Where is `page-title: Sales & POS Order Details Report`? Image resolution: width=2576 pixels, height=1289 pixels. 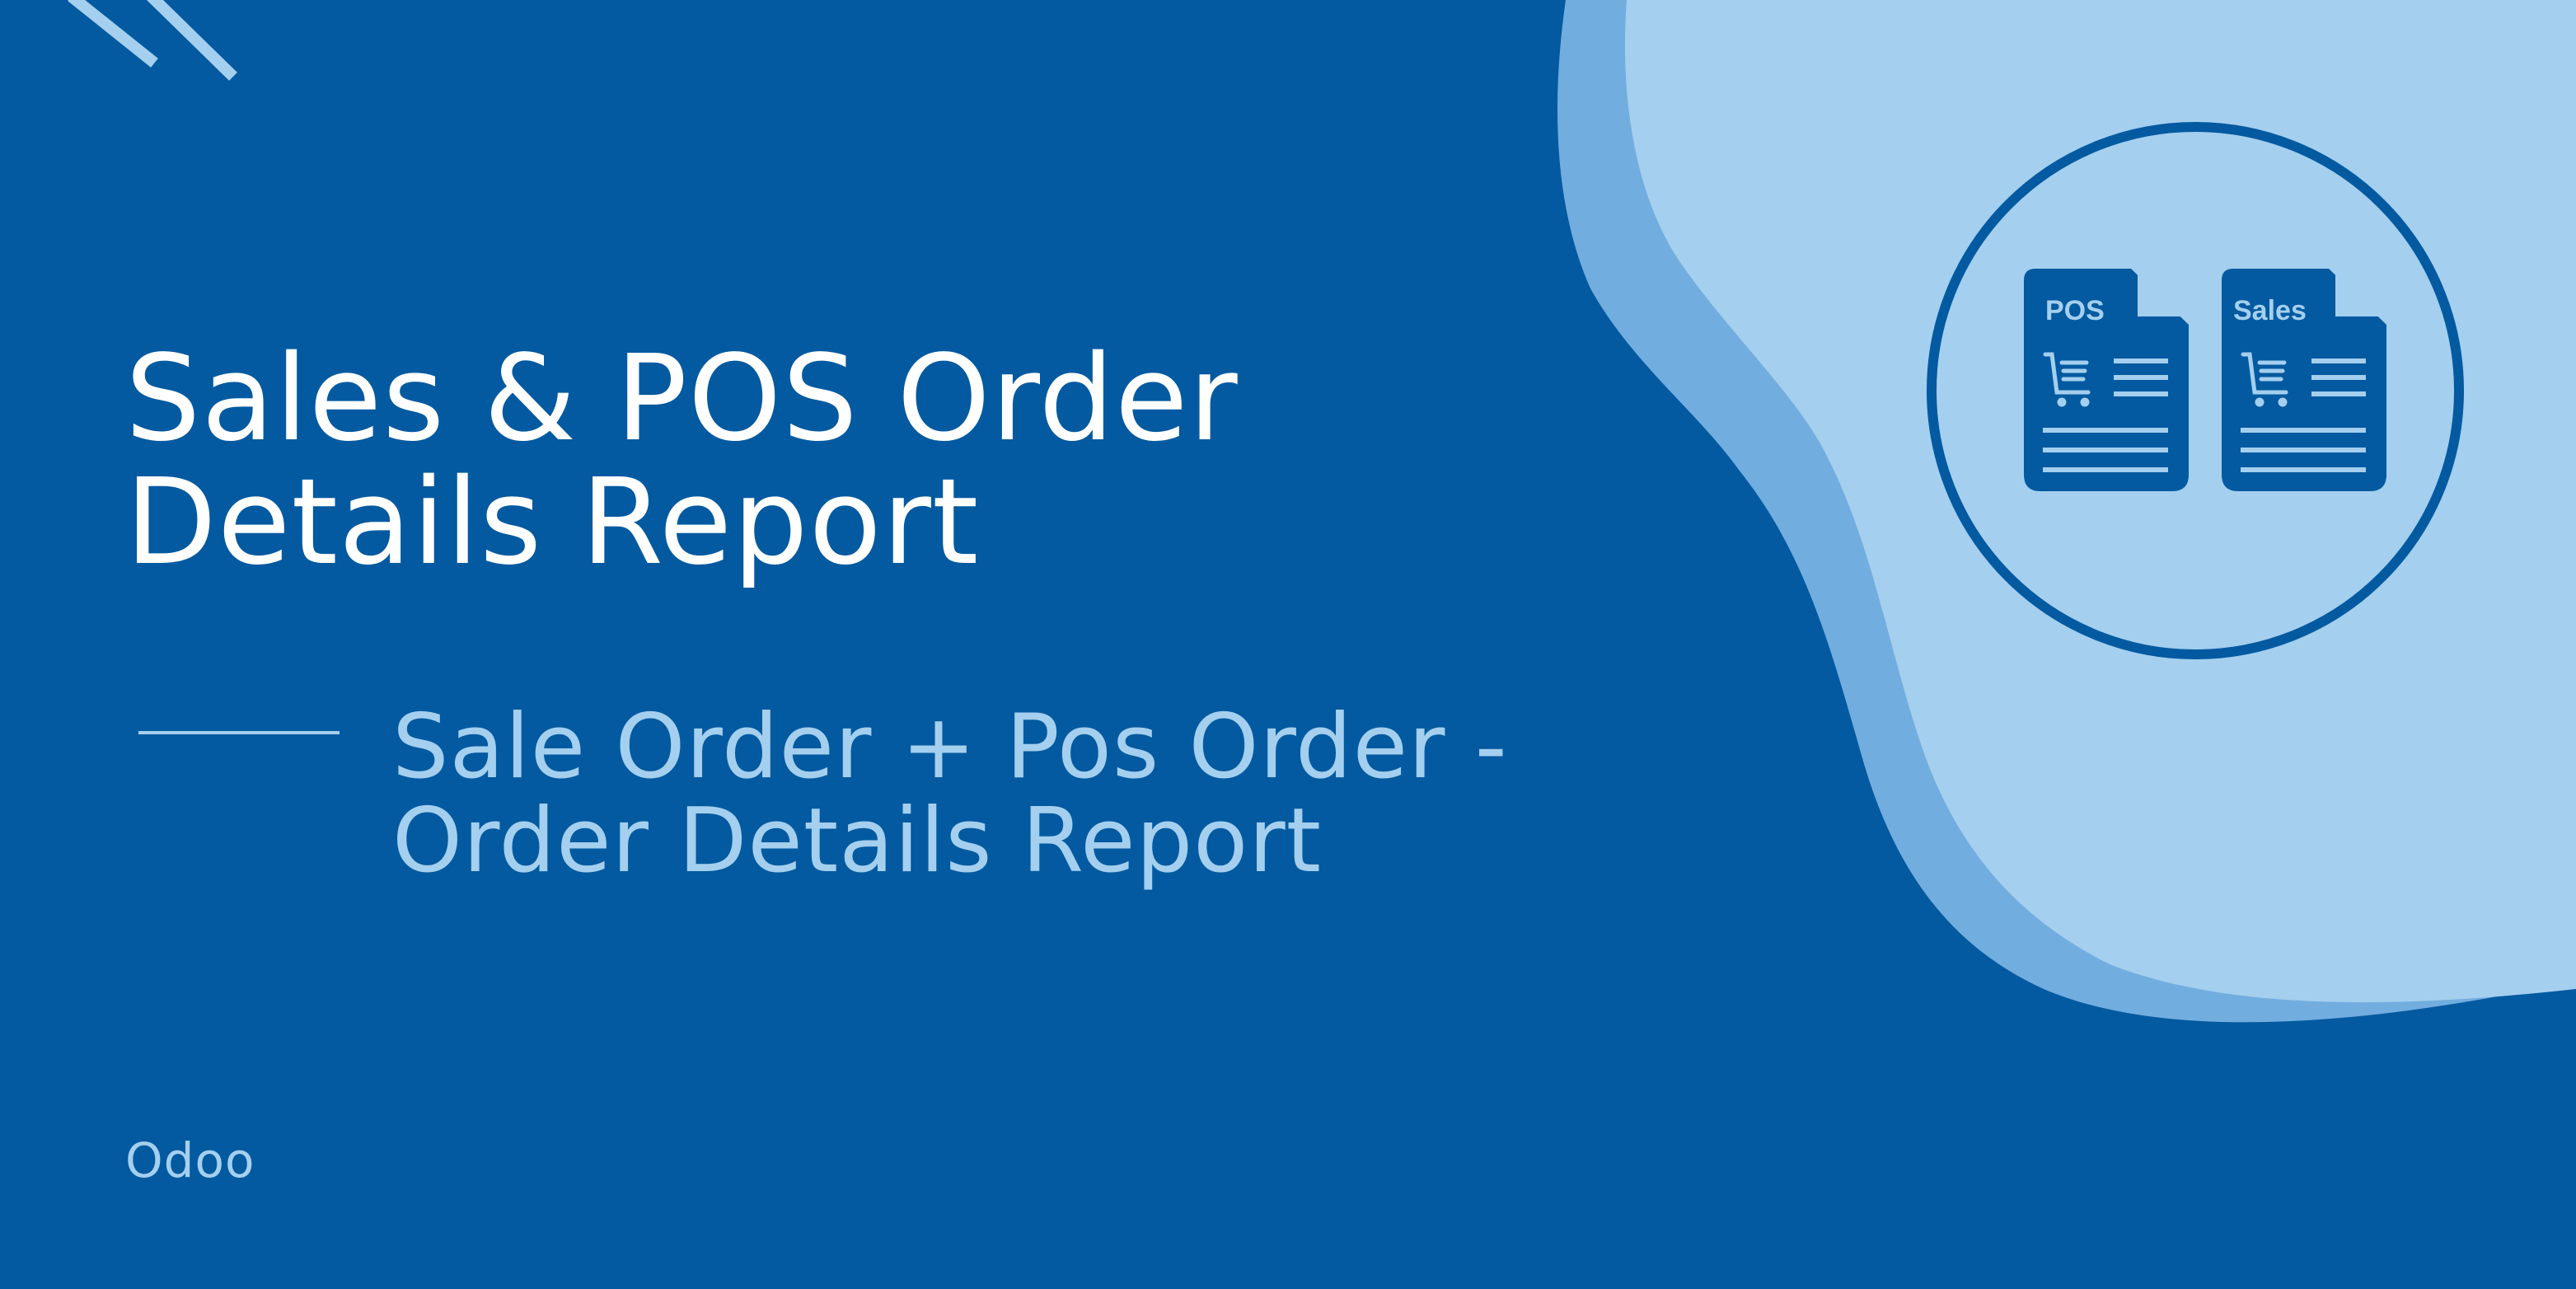 page-title: Sales & POS Order Details Report is located at coordinates (682, 460).